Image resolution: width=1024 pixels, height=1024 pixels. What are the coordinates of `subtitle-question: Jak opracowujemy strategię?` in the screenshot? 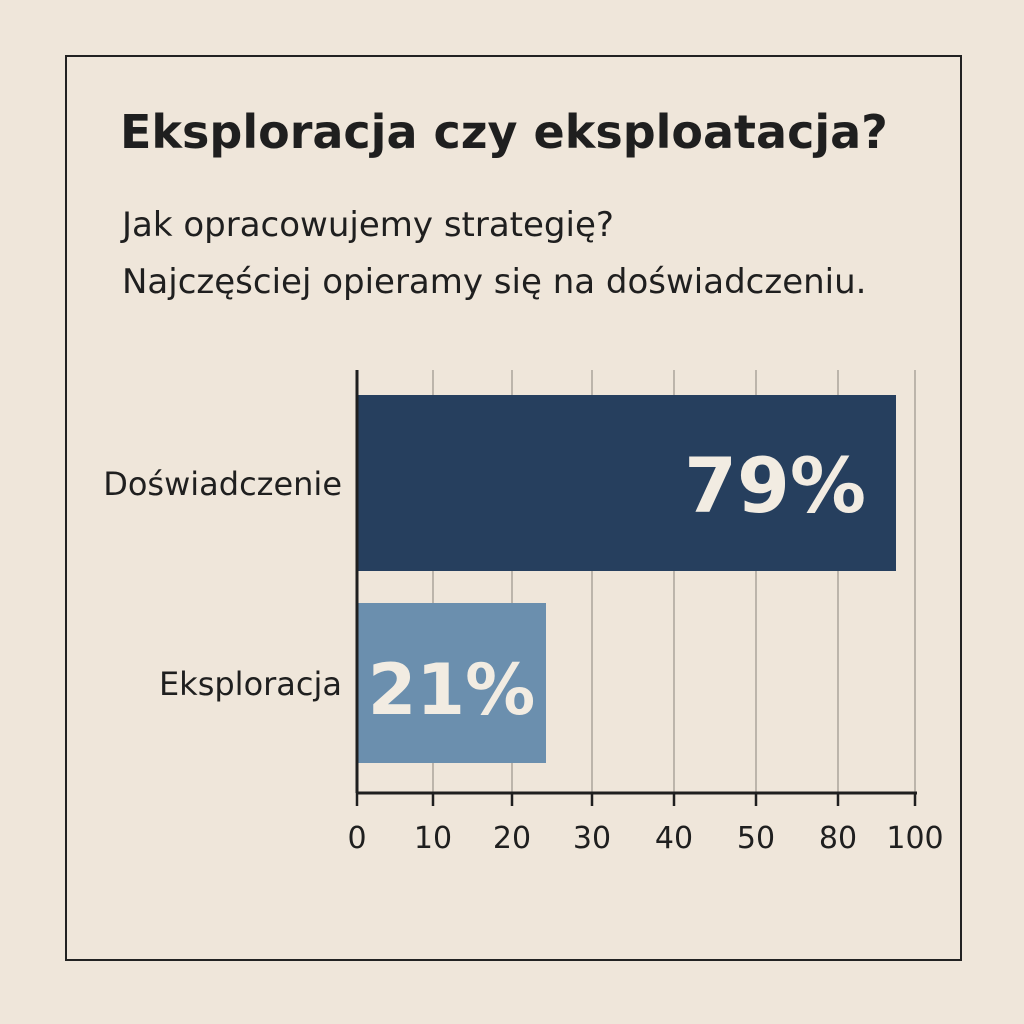 It's located at (368, 225).